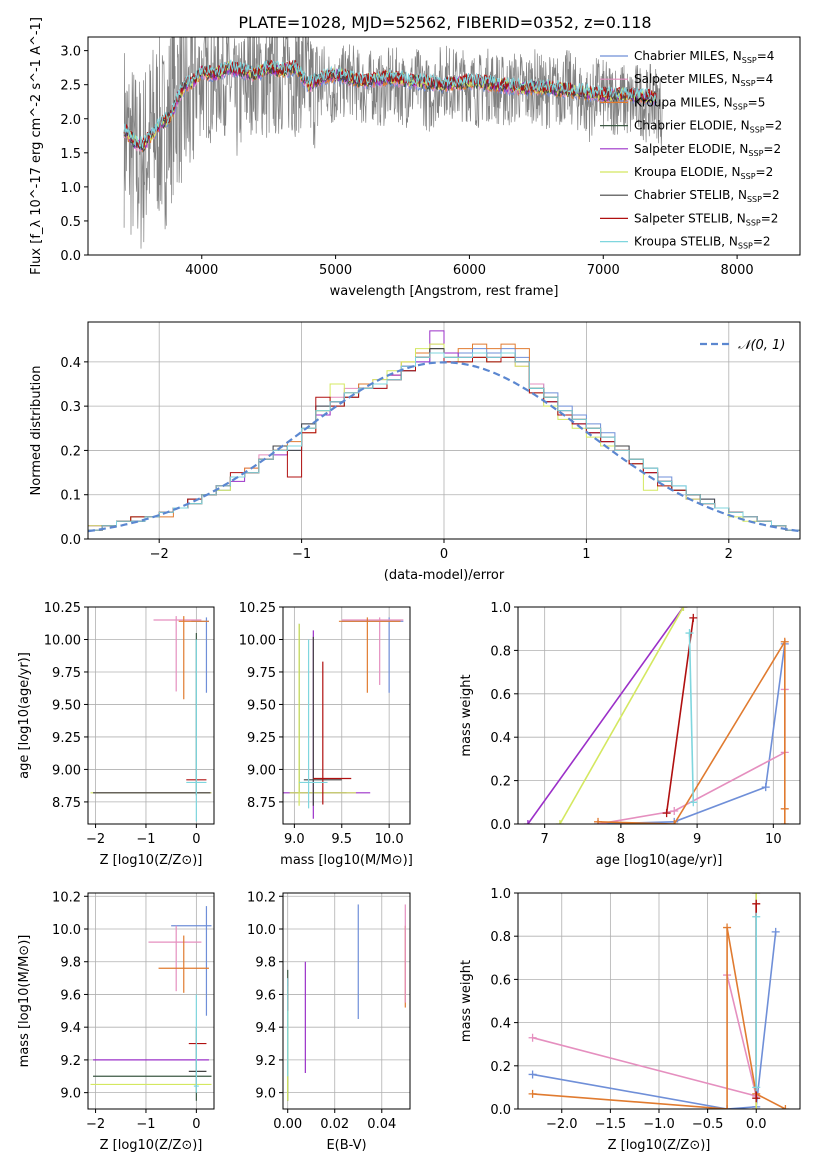  I want to click on y-axis-label: Normed distribution, so click(36, 431).